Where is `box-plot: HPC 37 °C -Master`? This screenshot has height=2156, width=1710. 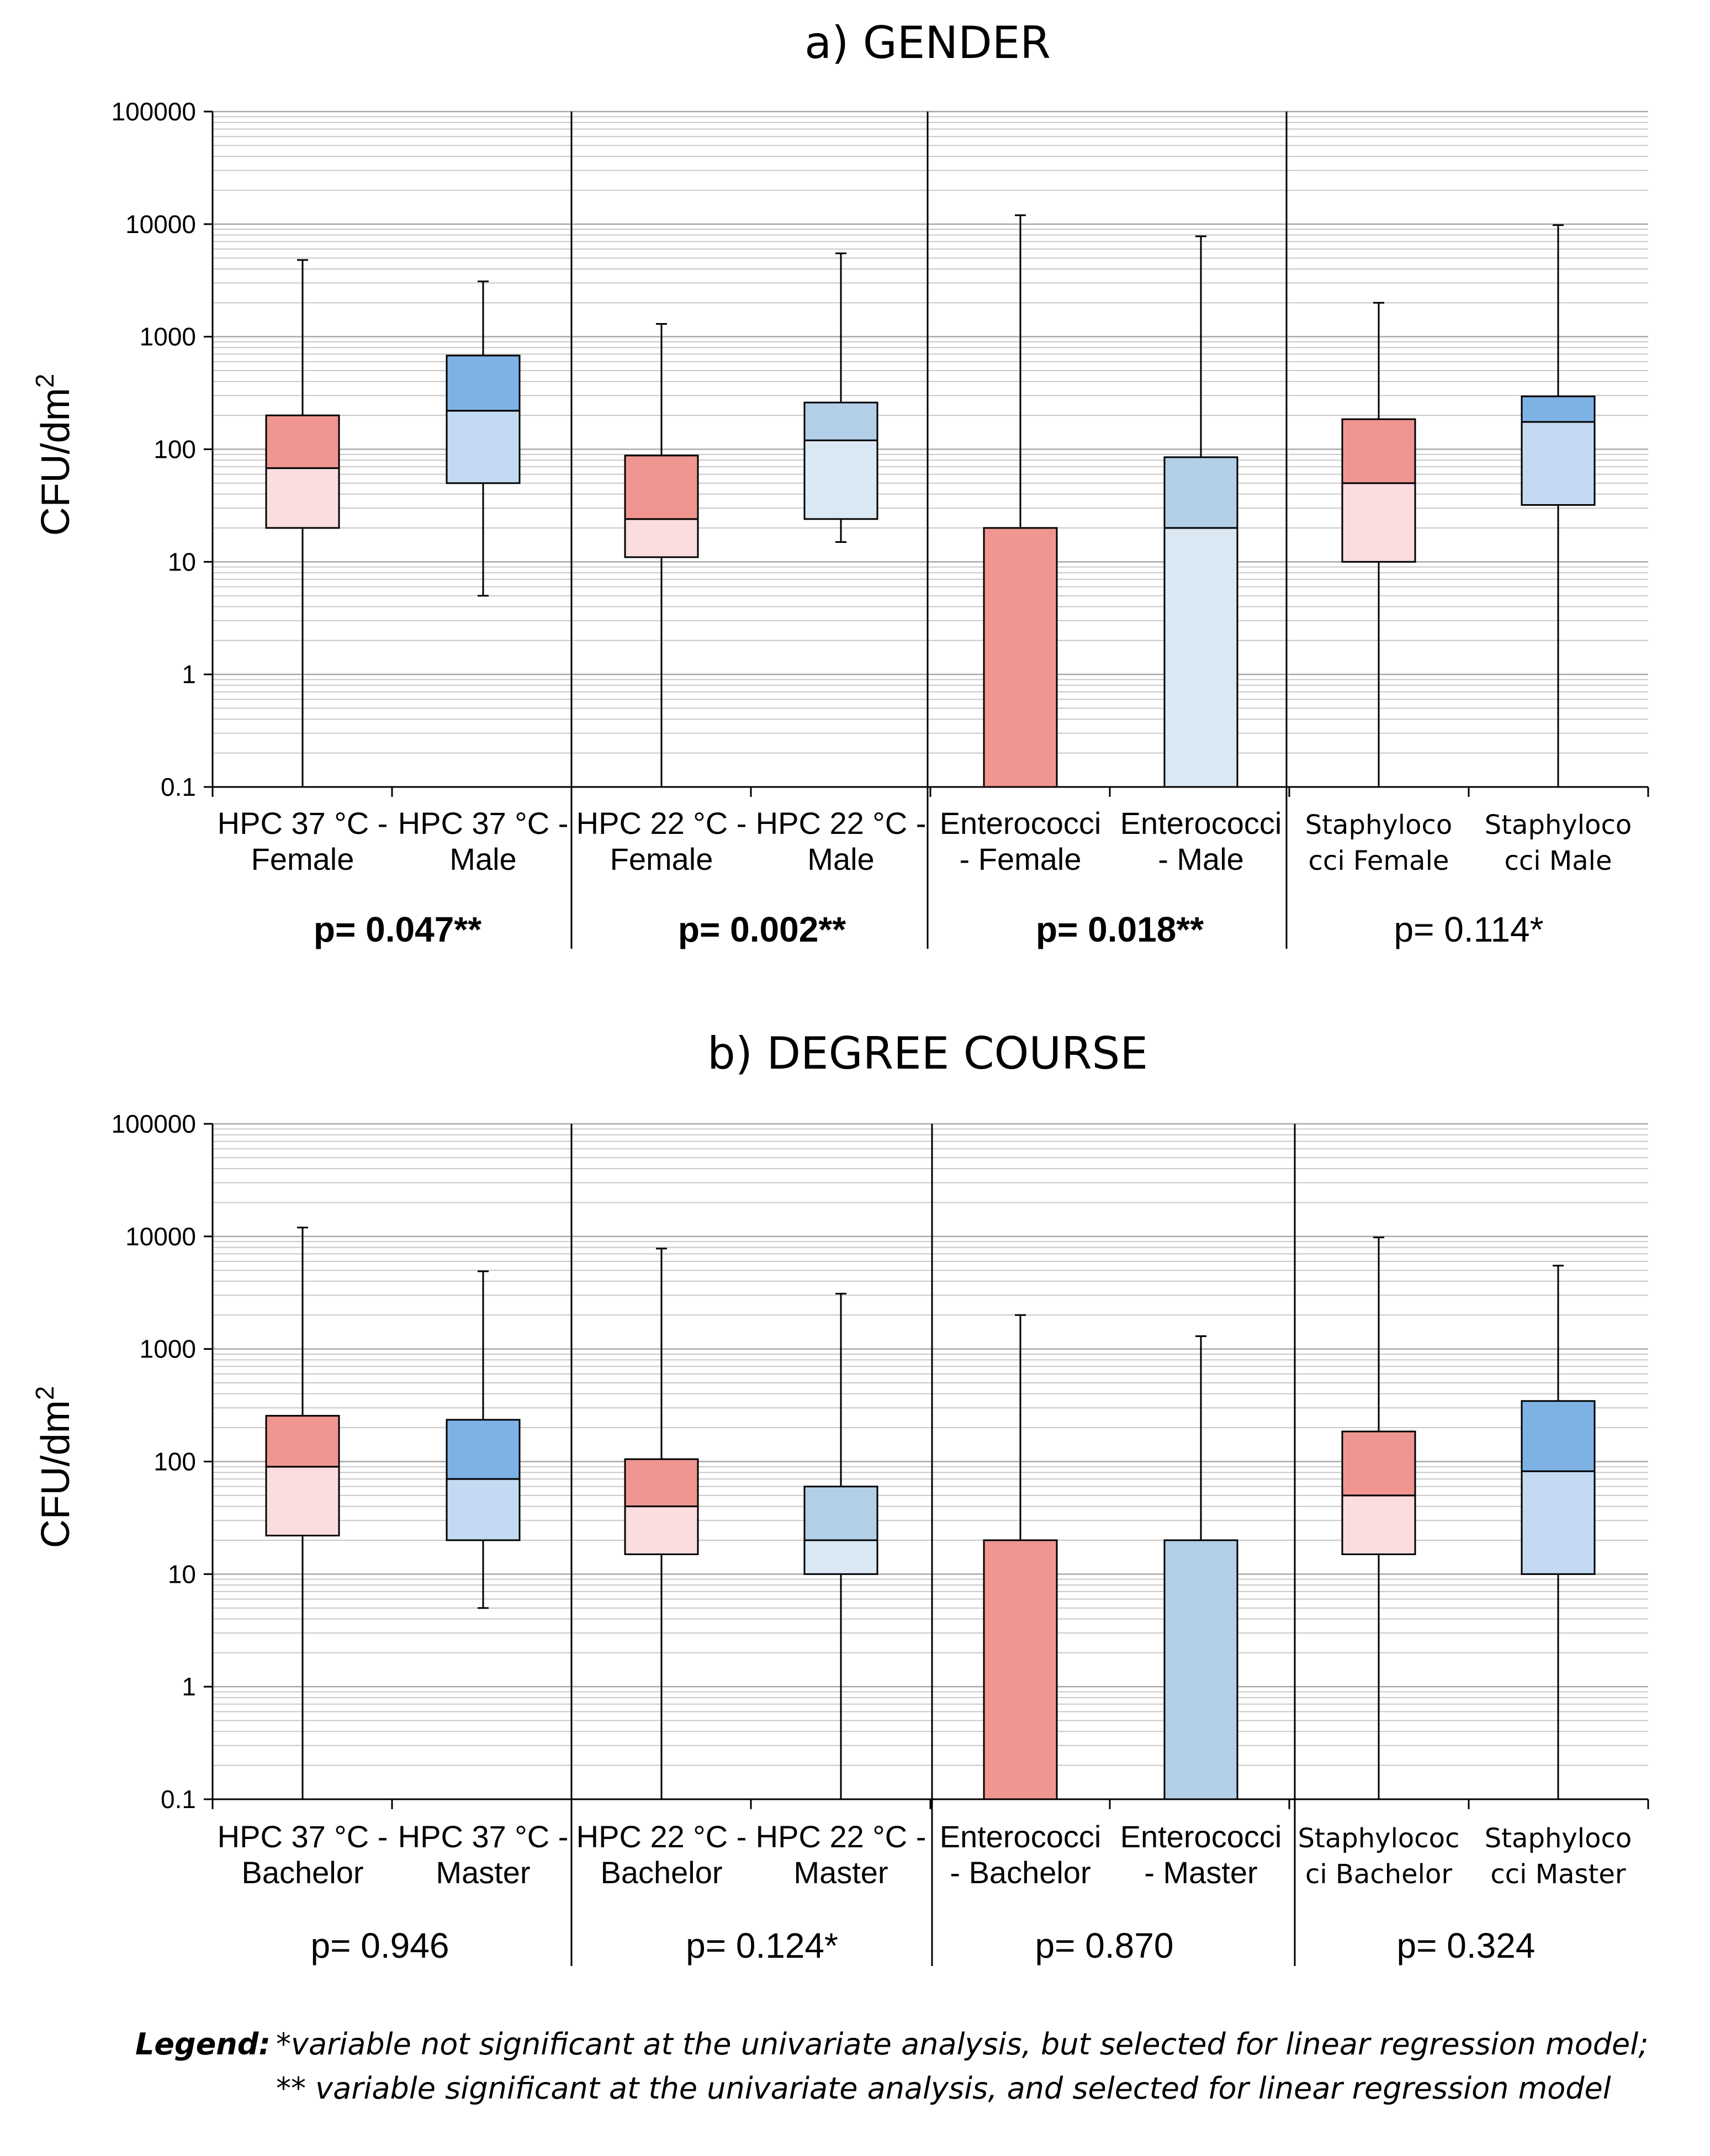
box-plot: HPC 37 °C -Master is located at coordinates (483, 1580).